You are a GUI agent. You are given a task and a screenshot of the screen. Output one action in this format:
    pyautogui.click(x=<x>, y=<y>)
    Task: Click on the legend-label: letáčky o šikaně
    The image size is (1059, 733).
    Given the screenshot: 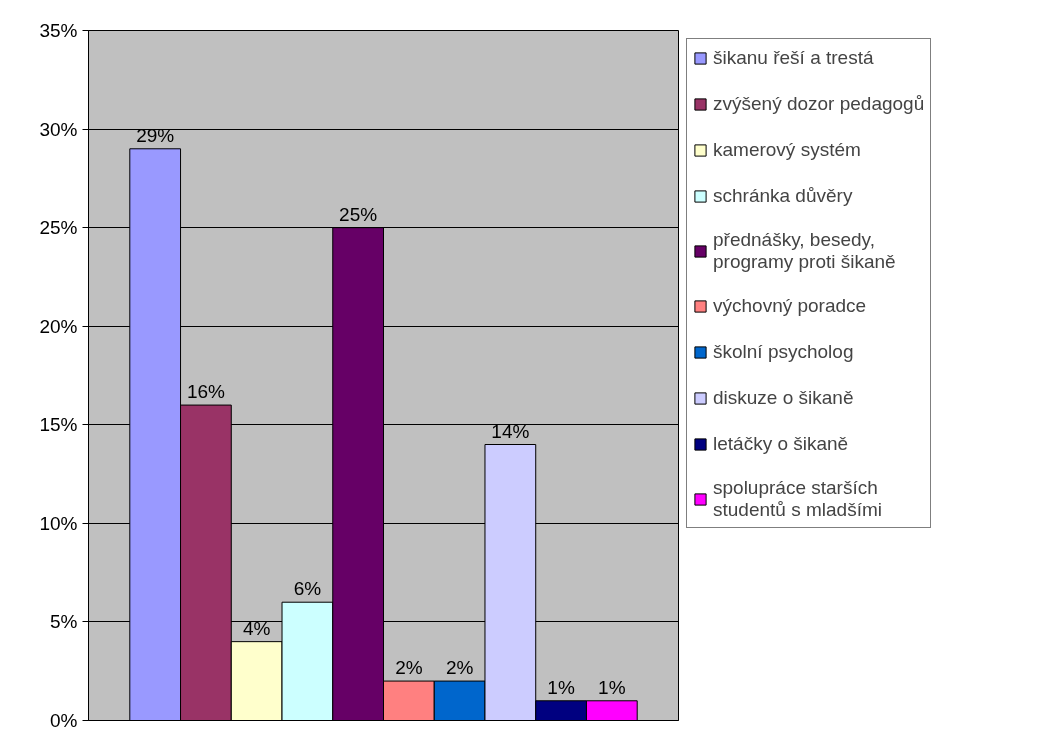 What is the action you would take?
    pyautogui.click(x=781, y=444)
    